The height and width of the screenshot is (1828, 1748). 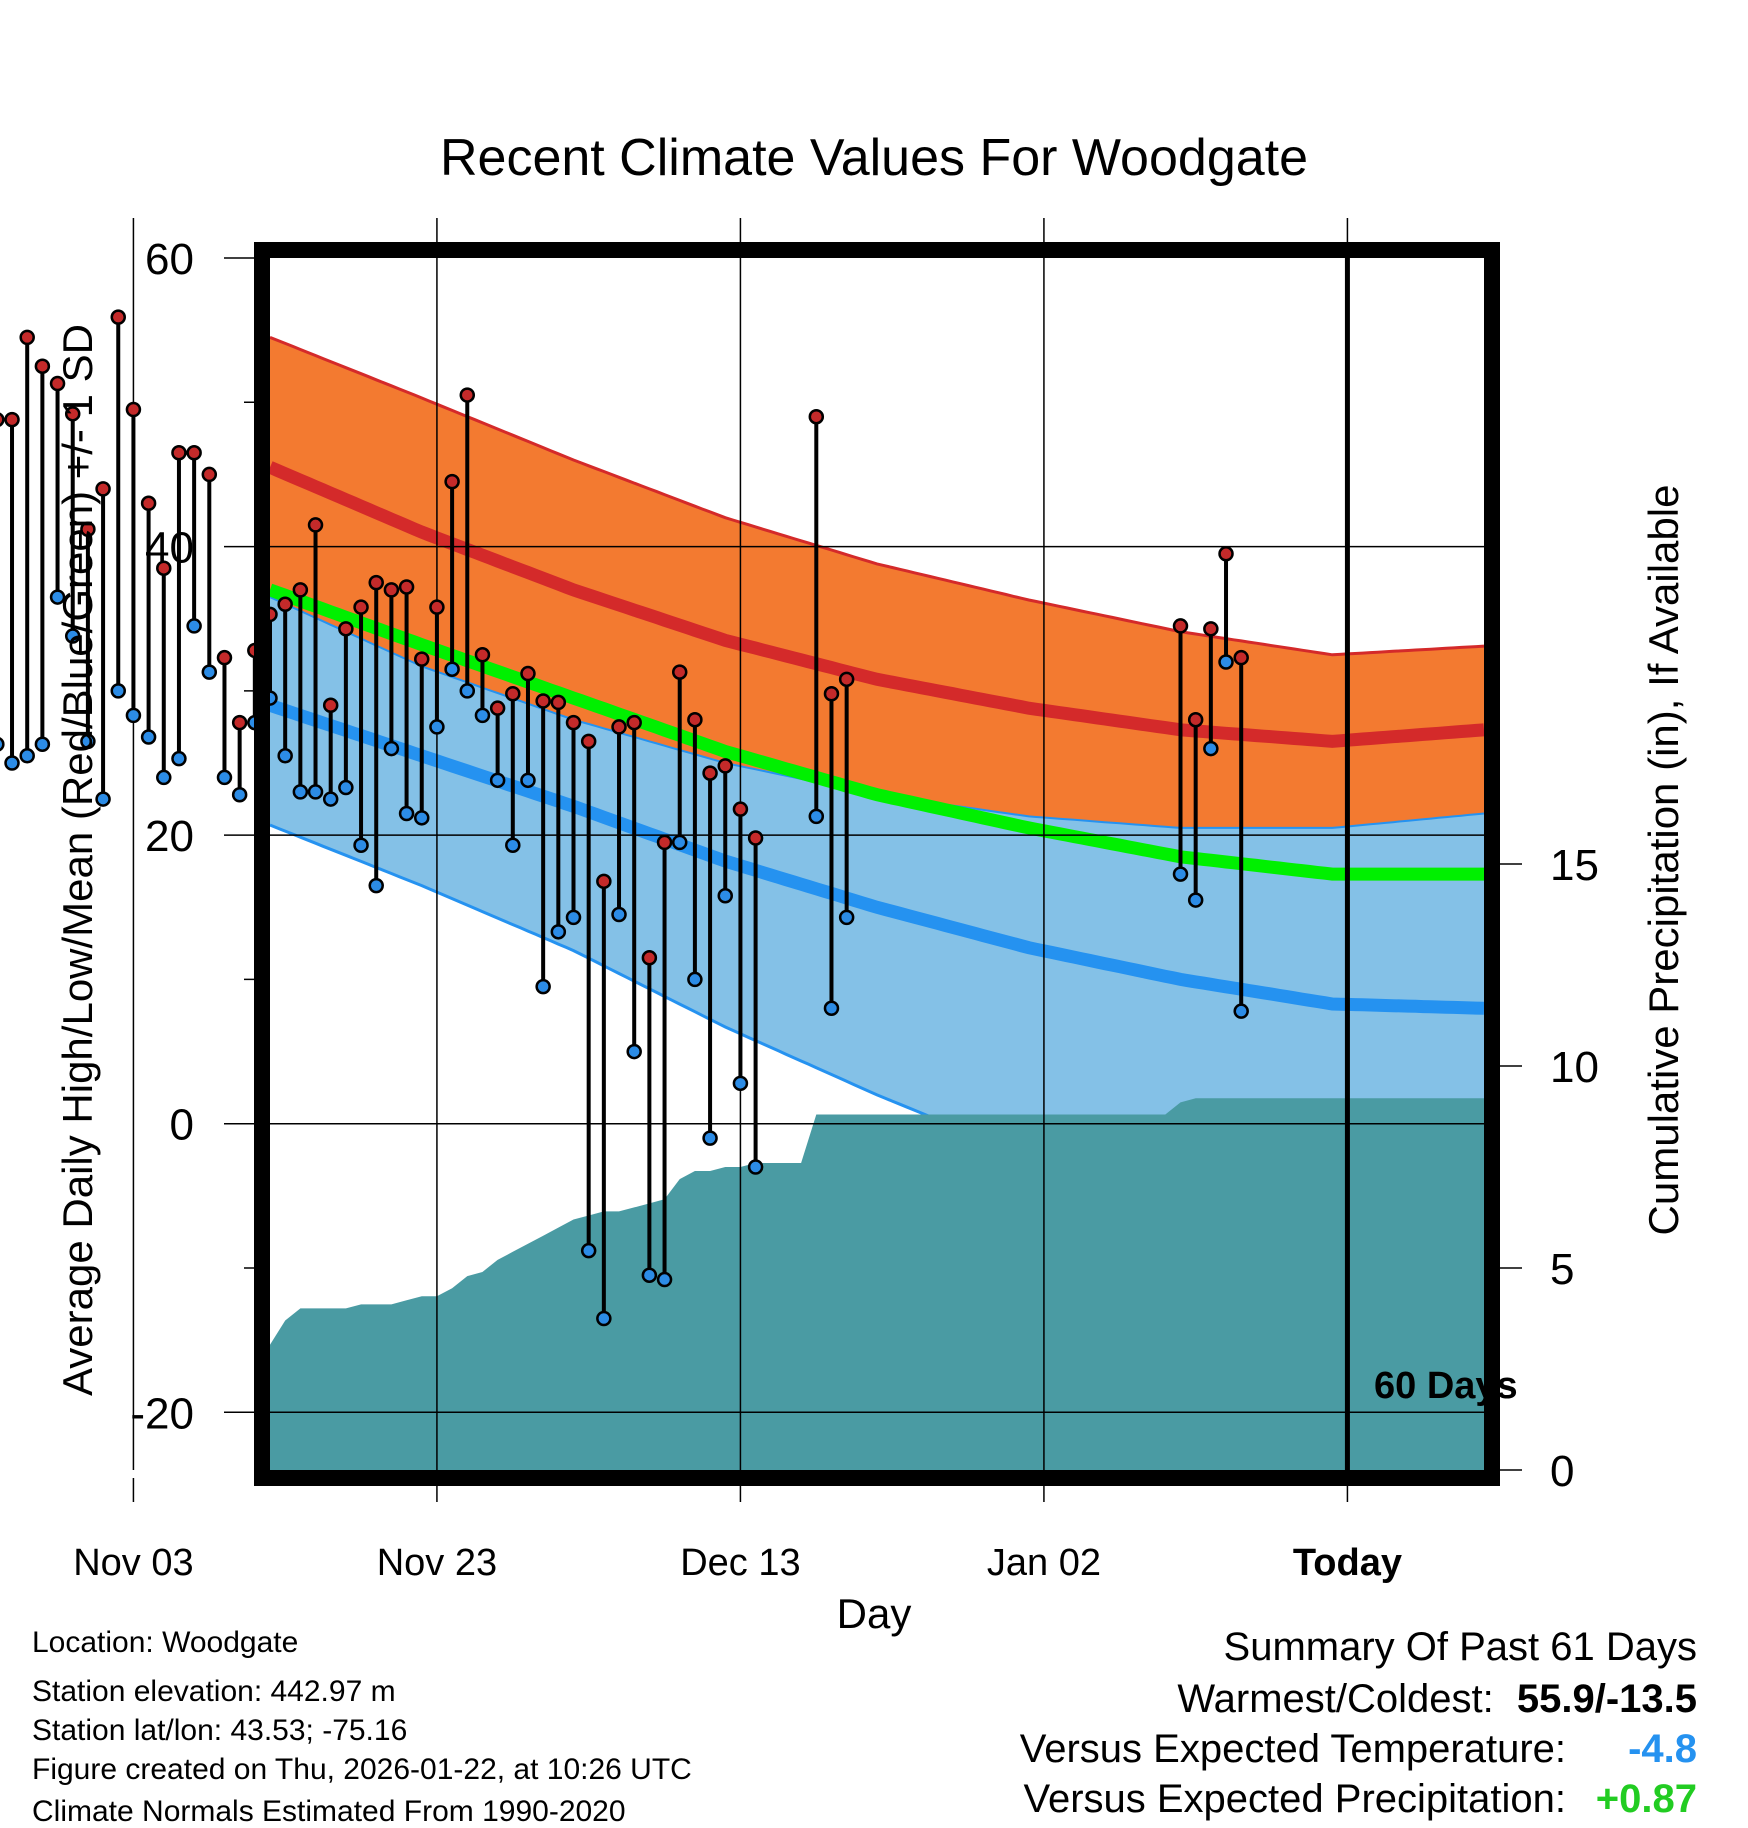 What do you see at coordinates (874, 1613) in the screenshot?
I see `x-axis-label: Day` at bounding box center [874, 1613].